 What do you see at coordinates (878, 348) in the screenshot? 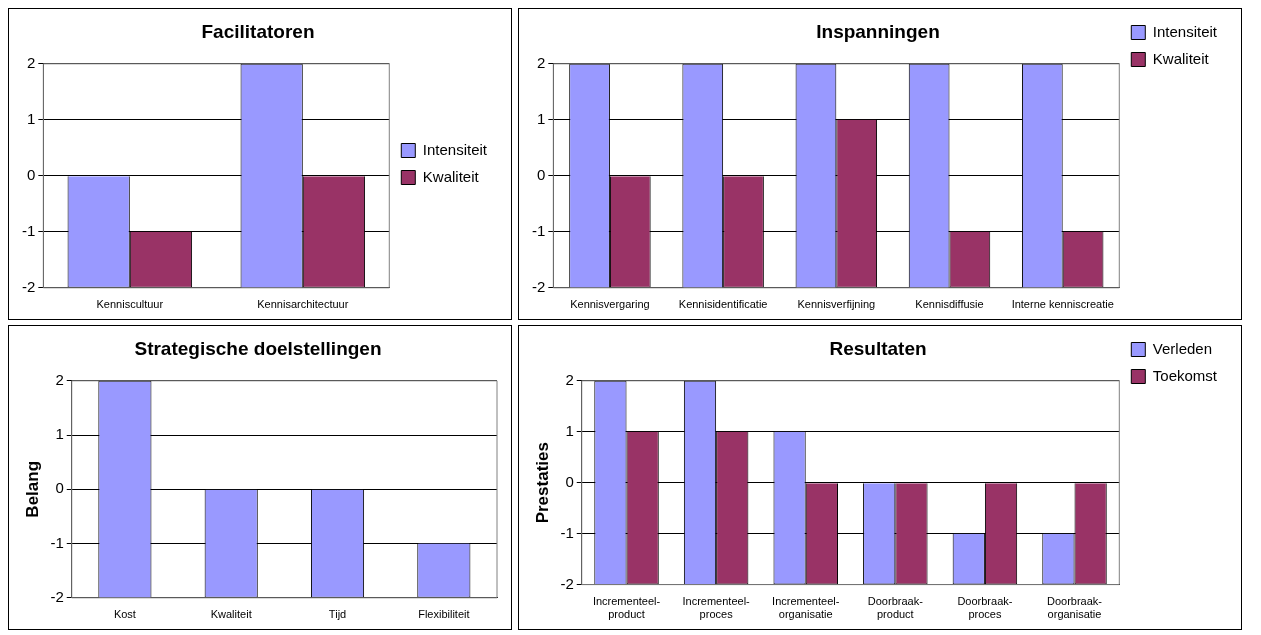
I see `chart-title: Resultaten` at bounding box center [878, 348].